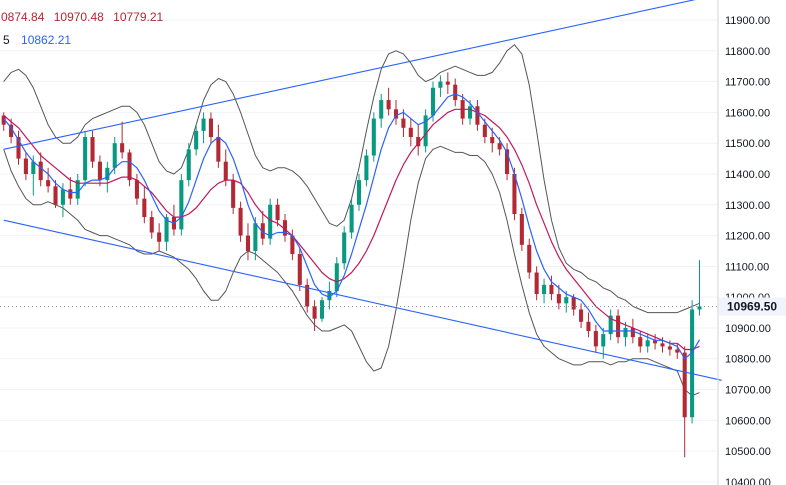 The height and width of the screenshot is (485, 786). I want to click on svg-text:0874.84 10970.48: 0874.84 10970.48 10779.21, so click(82, 17).